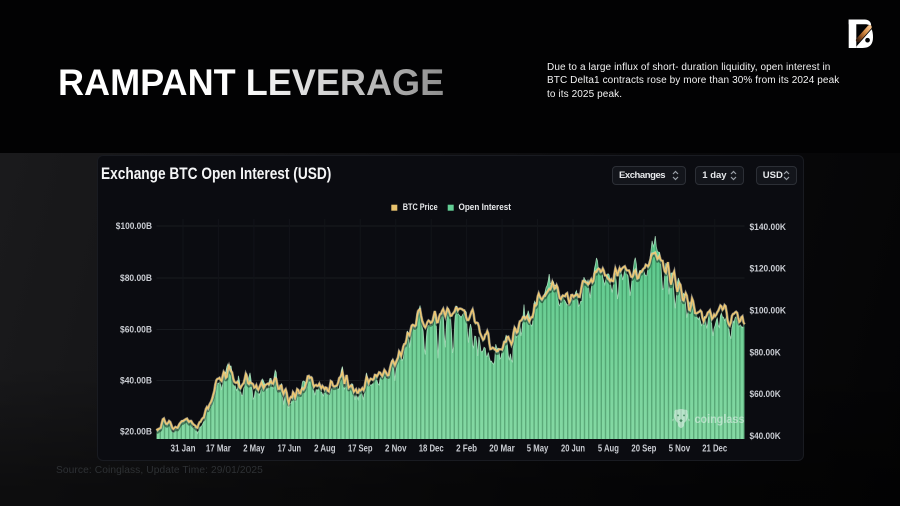 The width and height of the screenshot is (900, 506). What do you see at coordinates (538, 449) in the screenshot?
I see `svg-text: 5 May` at bounding box center [538, 449].